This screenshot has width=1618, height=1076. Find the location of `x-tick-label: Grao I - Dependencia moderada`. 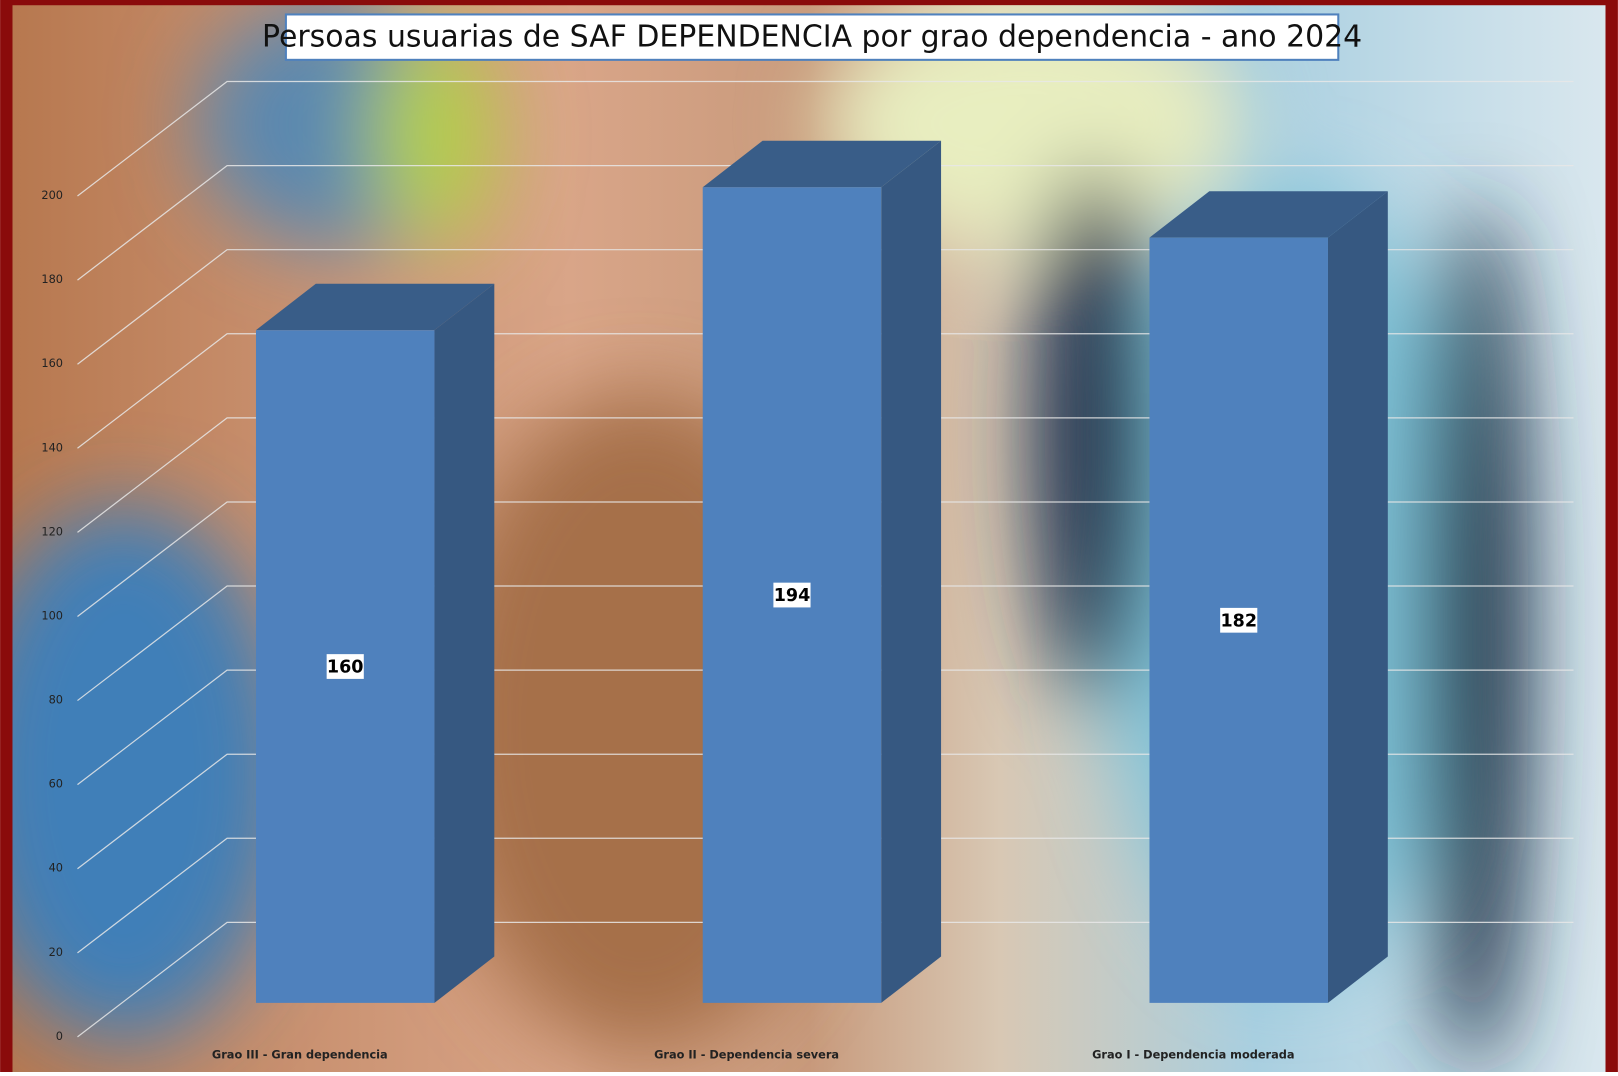

x-tick-label: Grao I - Dependencia moderada is located at coordinates (1193, 1054).